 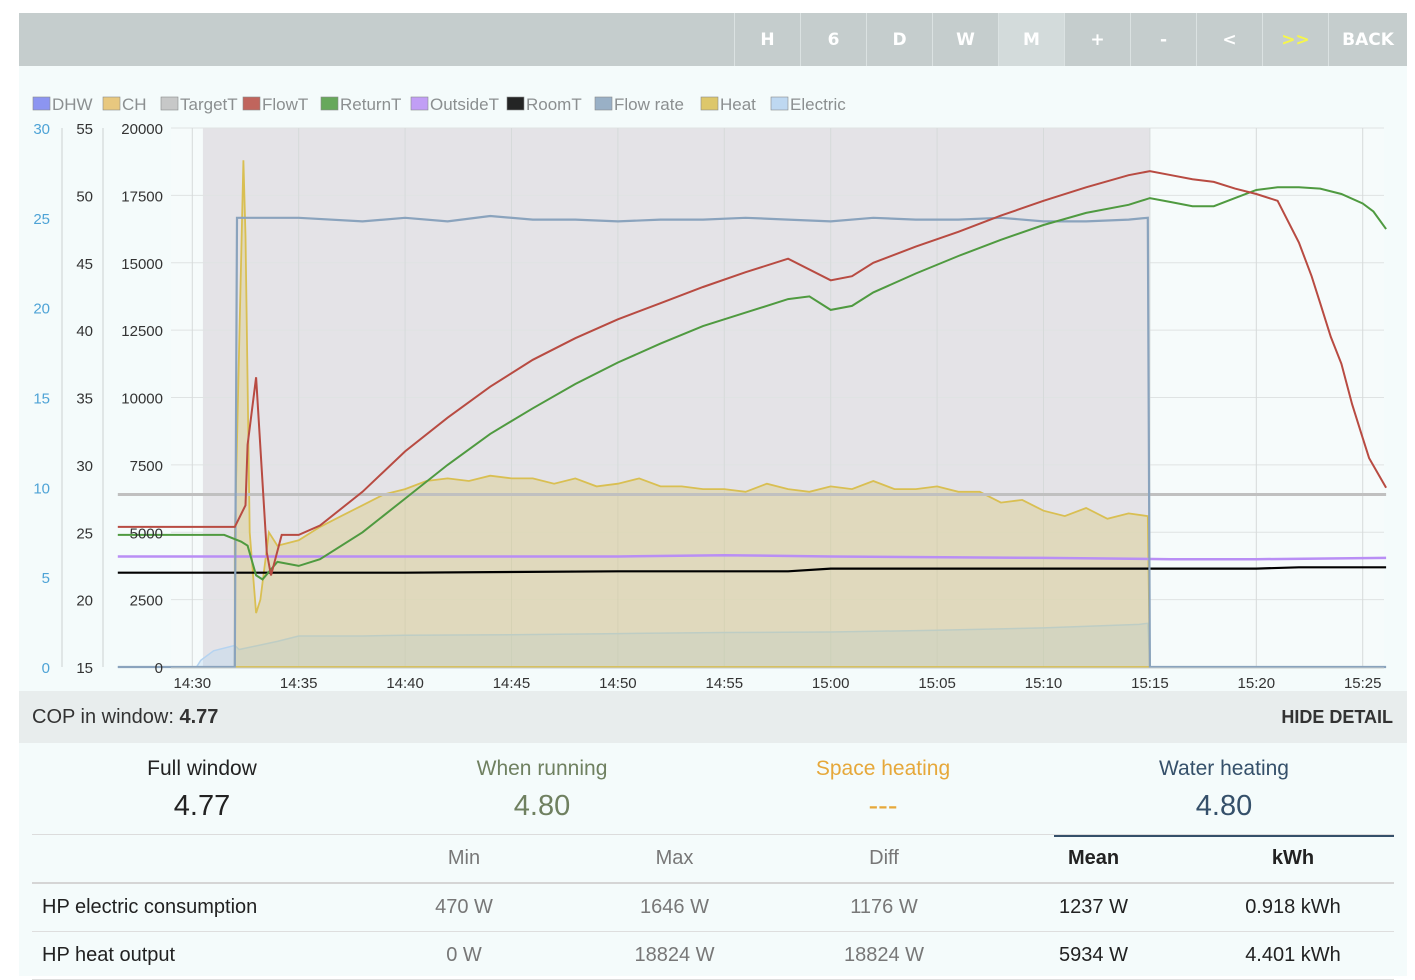 I want to click on legend-item: Electric, so click(x=808, y=104).